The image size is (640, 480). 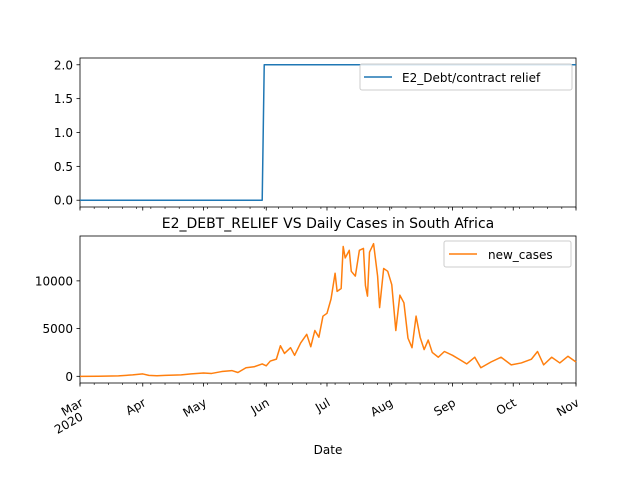 I want to click on top-y-tick-label: 1.5, so click(x=63, y=99).